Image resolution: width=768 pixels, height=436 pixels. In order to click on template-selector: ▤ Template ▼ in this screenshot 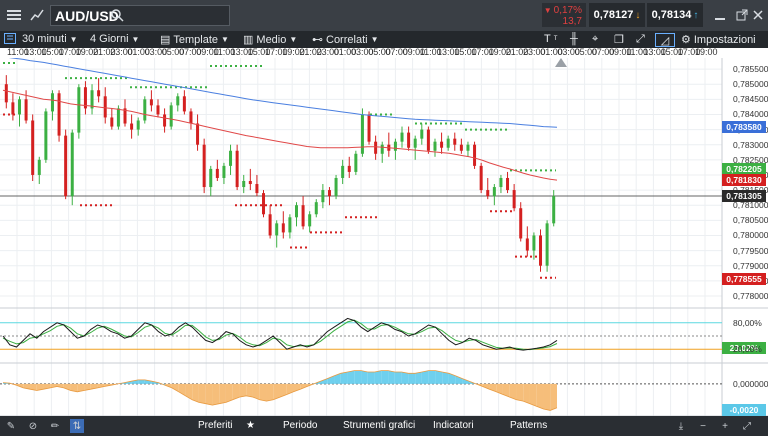, I will do `click(194, 40)`.